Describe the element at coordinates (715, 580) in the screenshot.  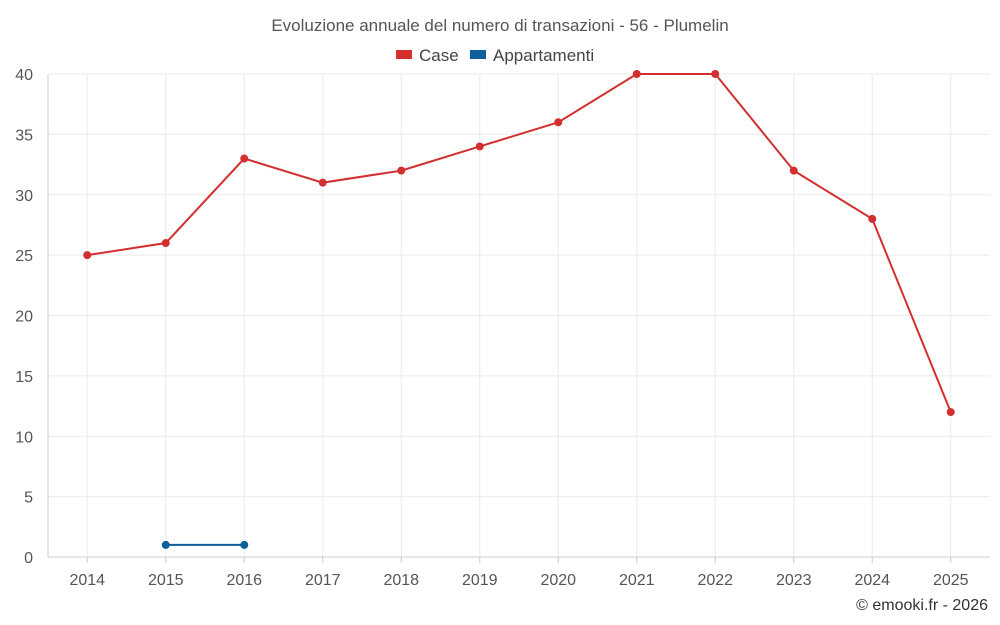
I see `x-tick-label: 2022` at that location.